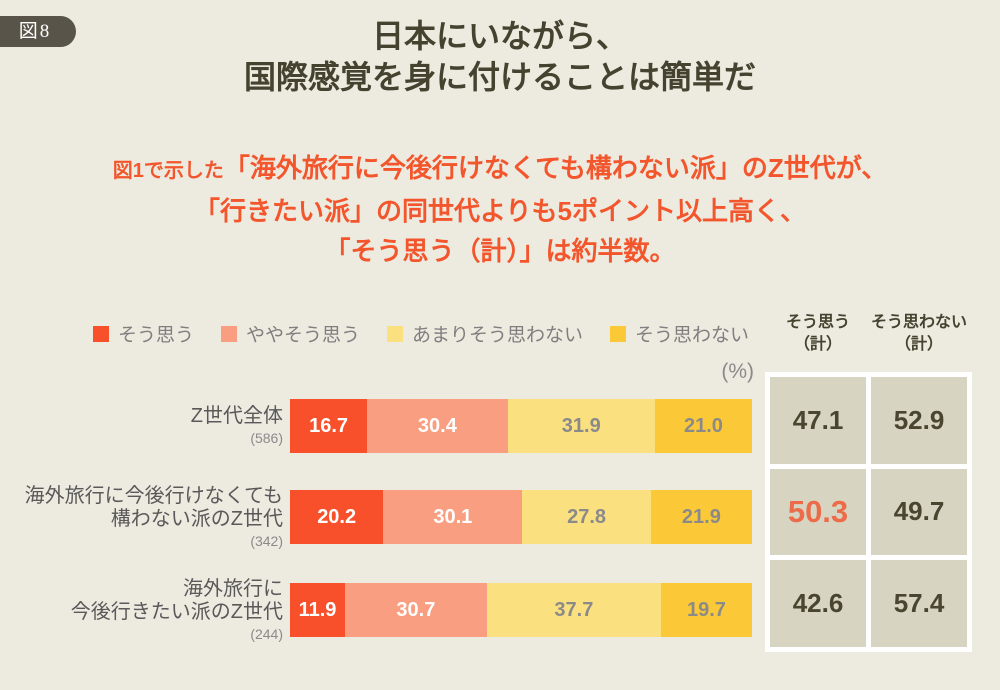 The width and height of the screenshot is (1000, 690). What do you see at coordinates (415, 610) in the screenshot?
I see `bar-segment: 30.7` at bounding box center [415, 610].